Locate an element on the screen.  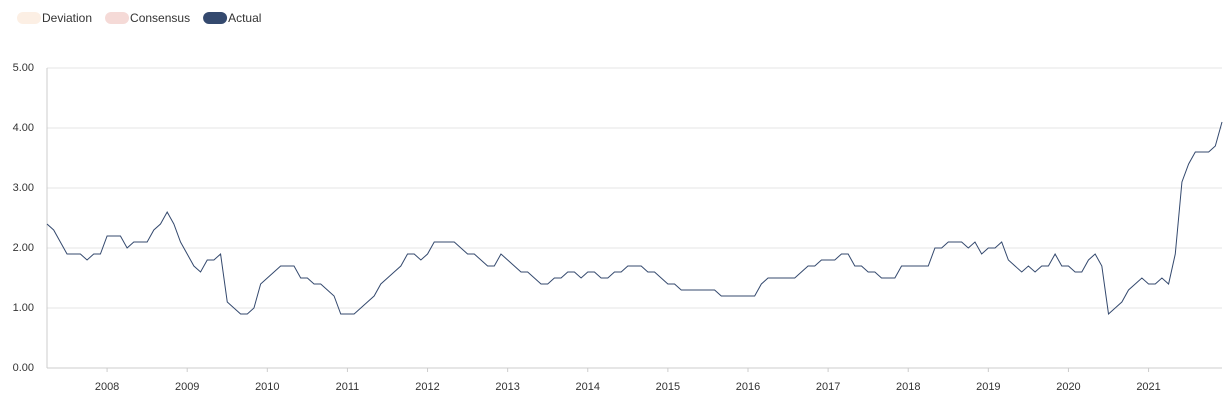
legend-label: Consensus is located at coordinates (160, 18).